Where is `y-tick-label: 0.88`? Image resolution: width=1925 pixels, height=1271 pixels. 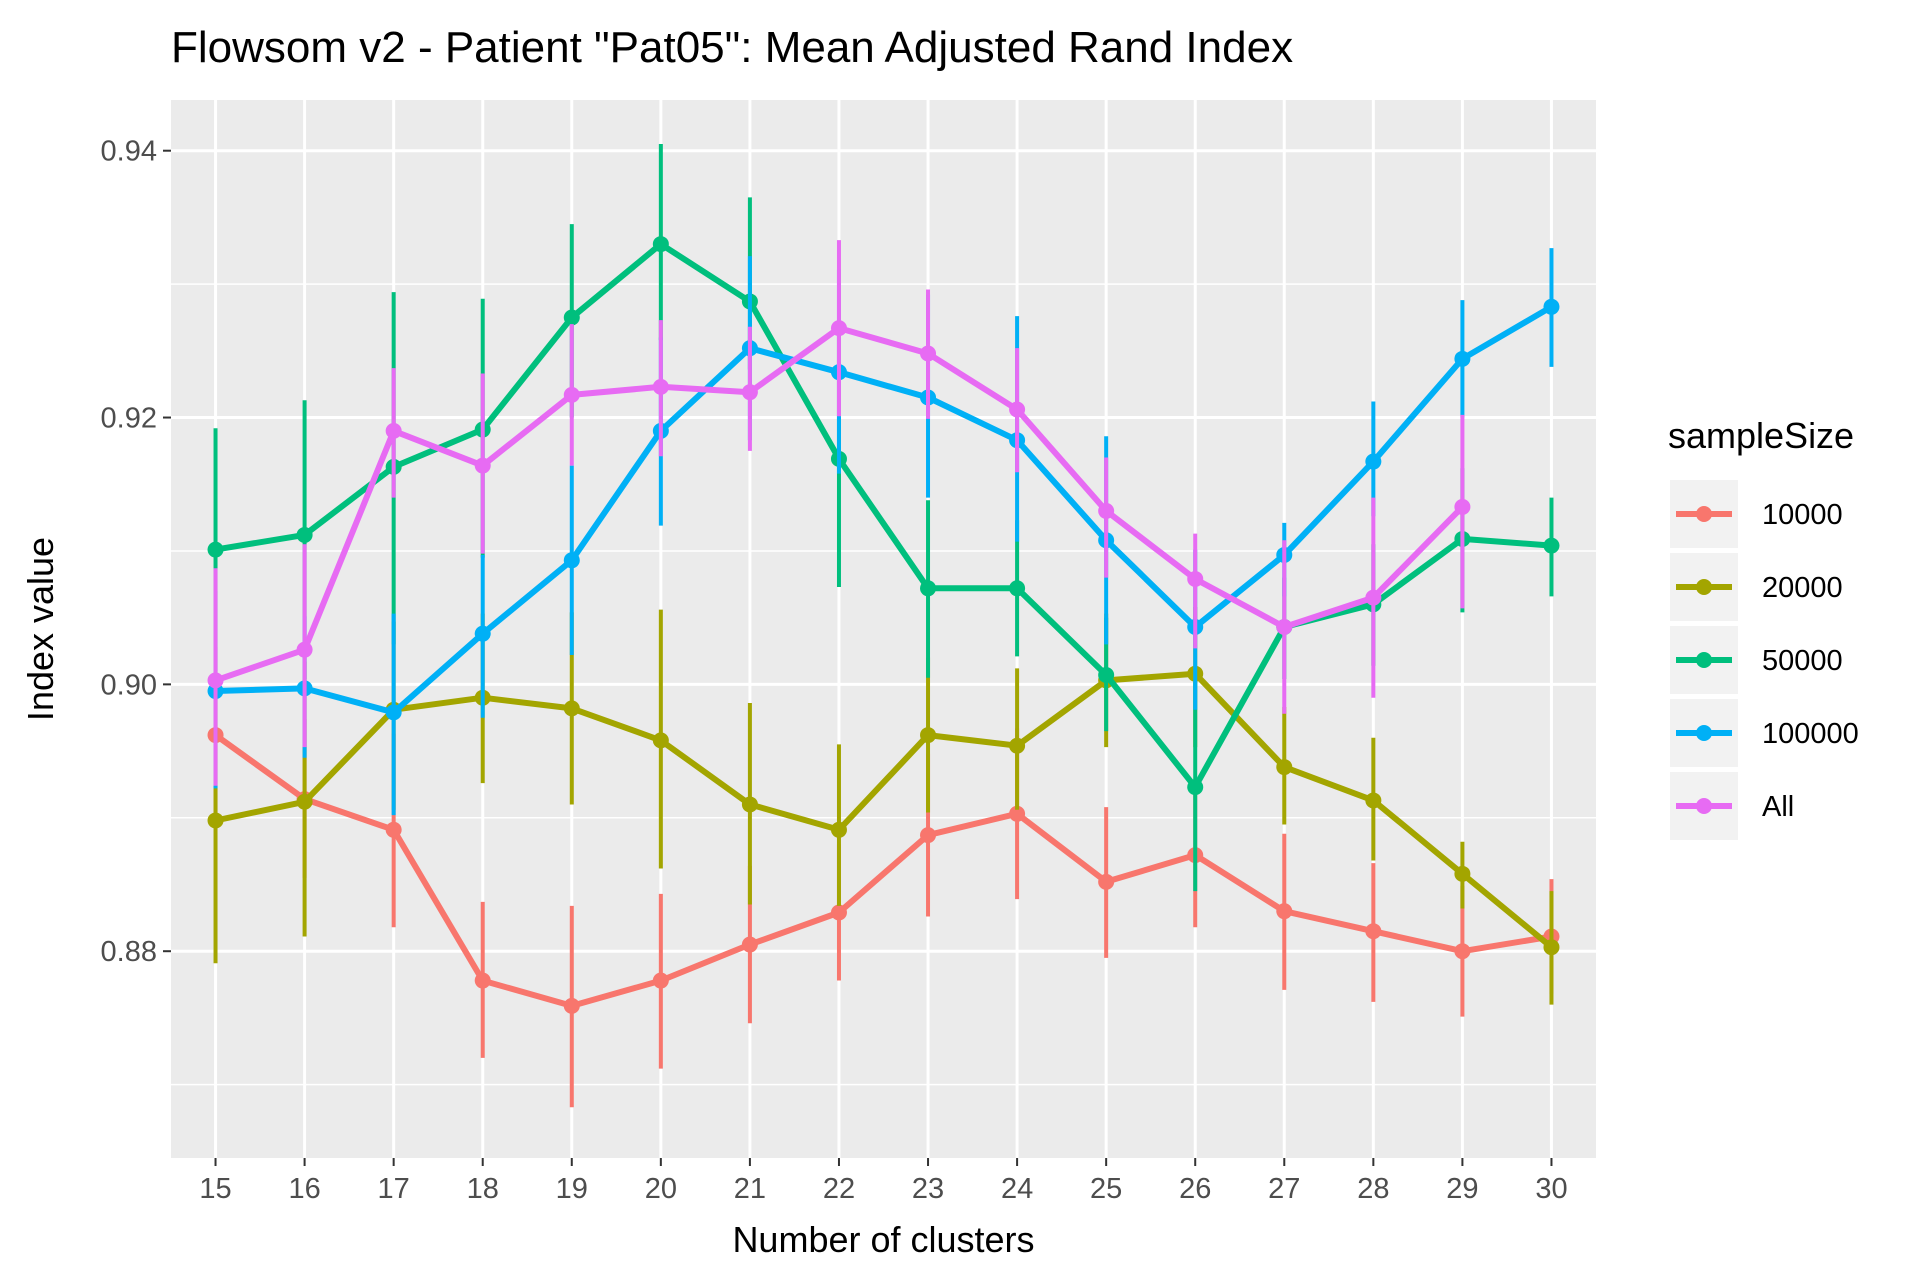 y-tick-label: 0.88 is located at coordinates (129, 952).